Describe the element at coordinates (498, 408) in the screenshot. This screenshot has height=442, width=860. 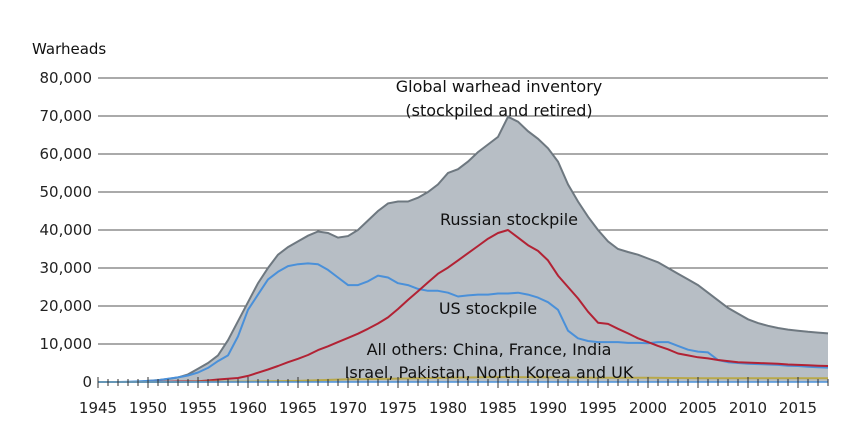
I see `x-tick-label: 1985` at that location.